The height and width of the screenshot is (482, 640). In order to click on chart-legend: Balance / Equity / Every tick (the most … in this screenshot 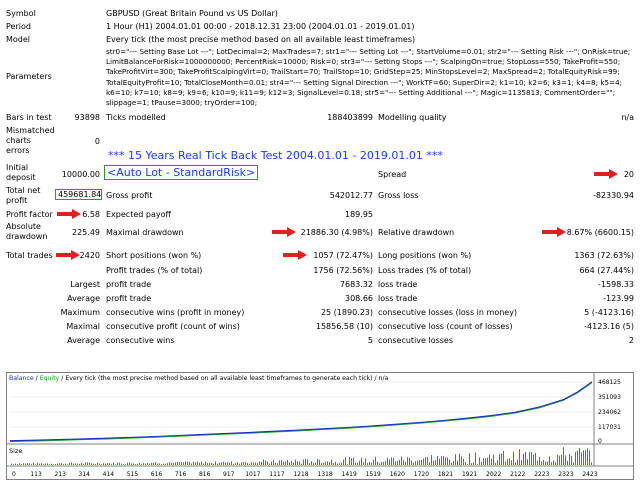, I will do `click(199, 378)`.